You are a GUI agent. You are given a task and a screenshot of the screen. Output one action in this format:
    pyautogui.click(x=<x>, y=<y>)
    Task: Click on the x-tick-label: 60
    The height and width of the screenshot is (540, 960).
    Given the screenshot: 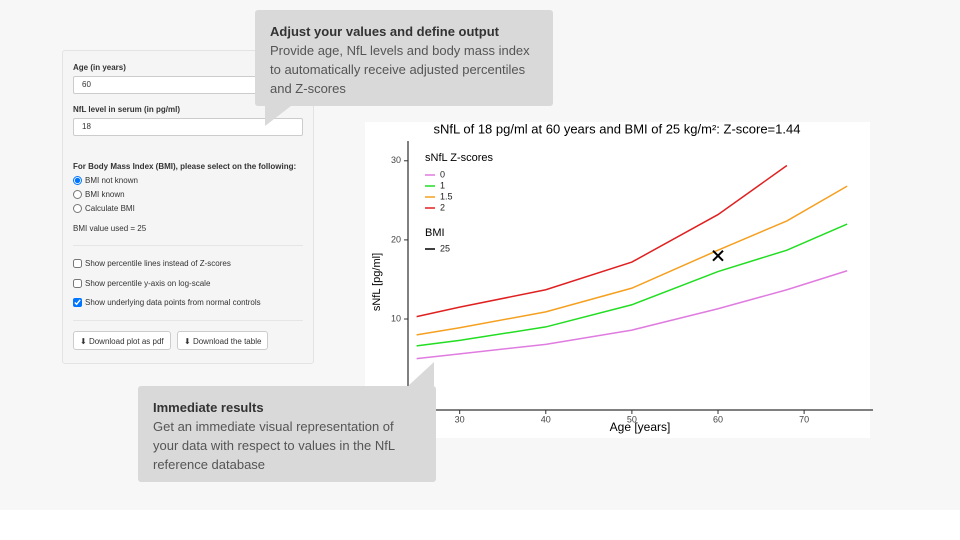 What is the action you would take?
    pyautogui.click(x=718, y=419)
    